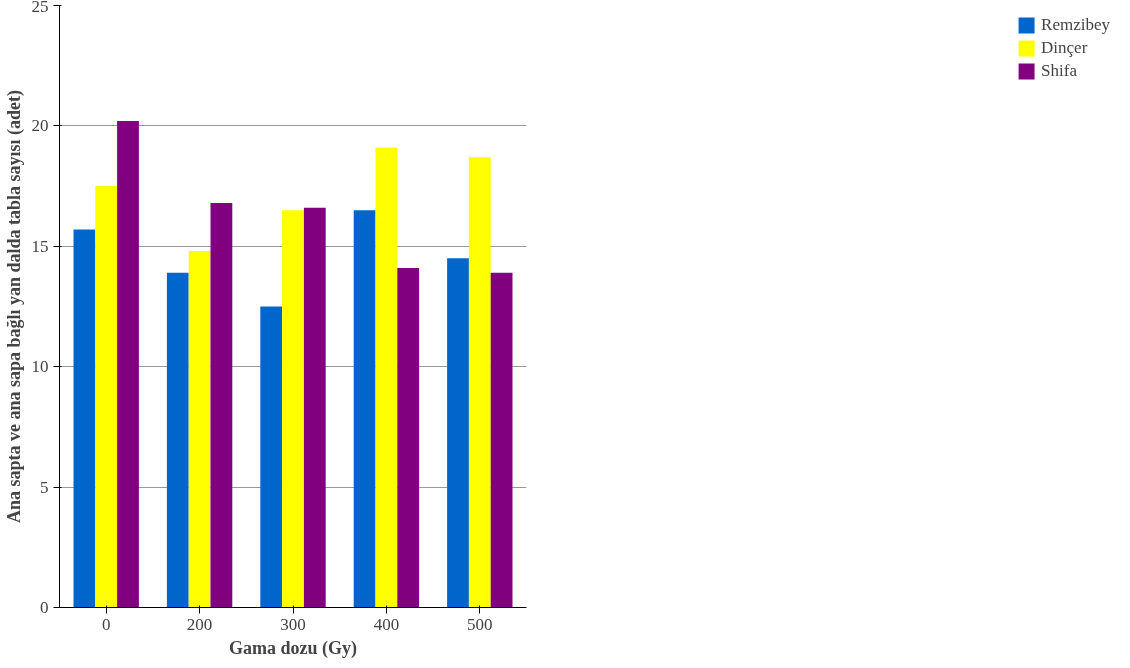  I want to click on x-tick-label: 400, so click(386, 624).